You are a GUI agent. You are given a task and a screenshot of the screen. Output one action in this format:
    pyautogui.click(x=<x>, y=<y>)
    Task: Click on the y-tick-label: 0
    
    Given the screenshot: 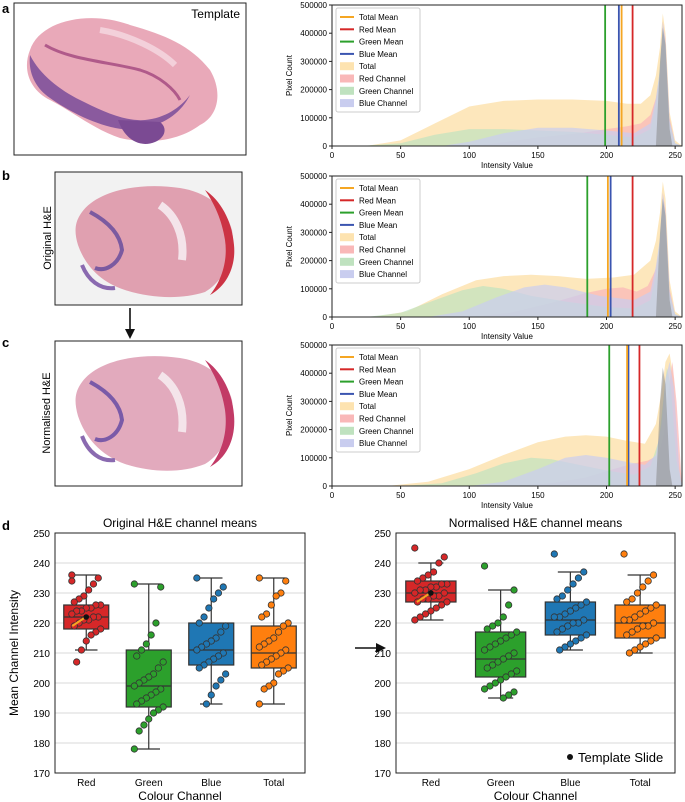 What is the action you would take?
    pyautogui.click(x=325, y=317)
    